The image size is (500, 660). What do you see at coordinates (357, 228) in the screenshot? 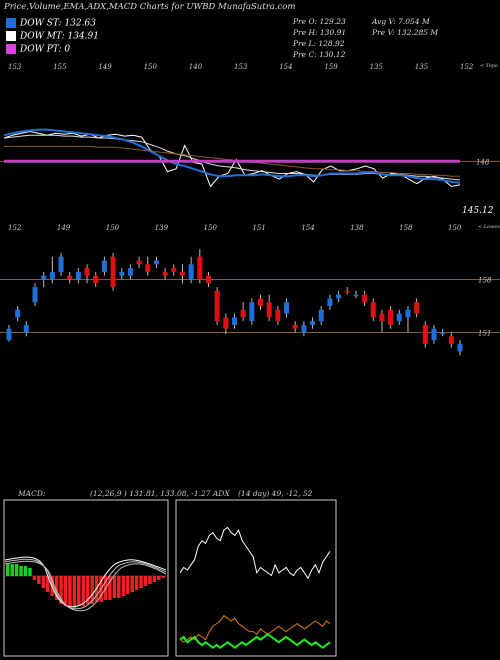
I see `price-top-label: 138` at bounding box center [357, 228].